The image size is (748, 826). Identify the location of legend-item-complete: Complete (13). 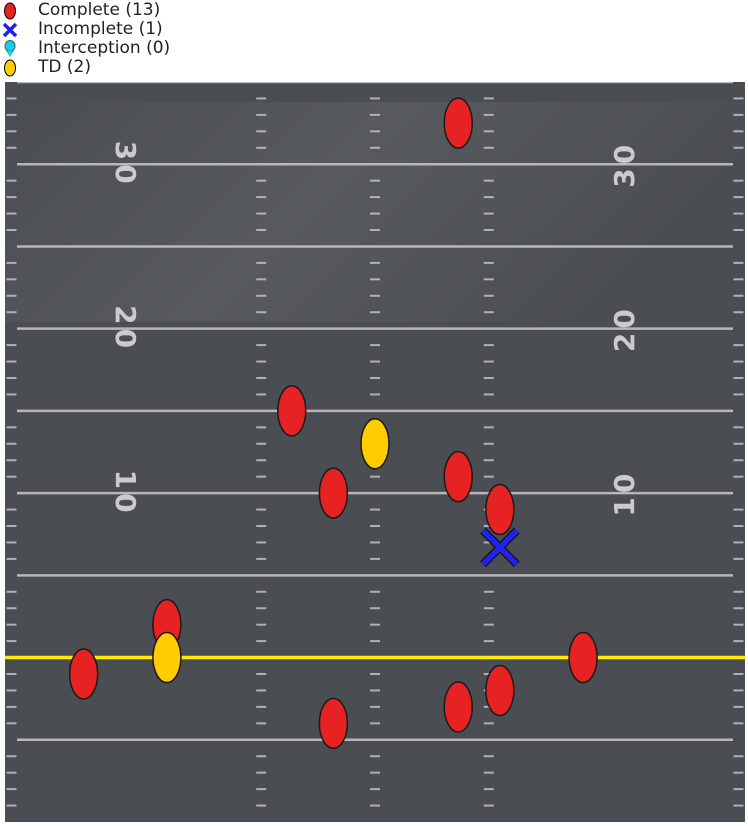
(120, 10).